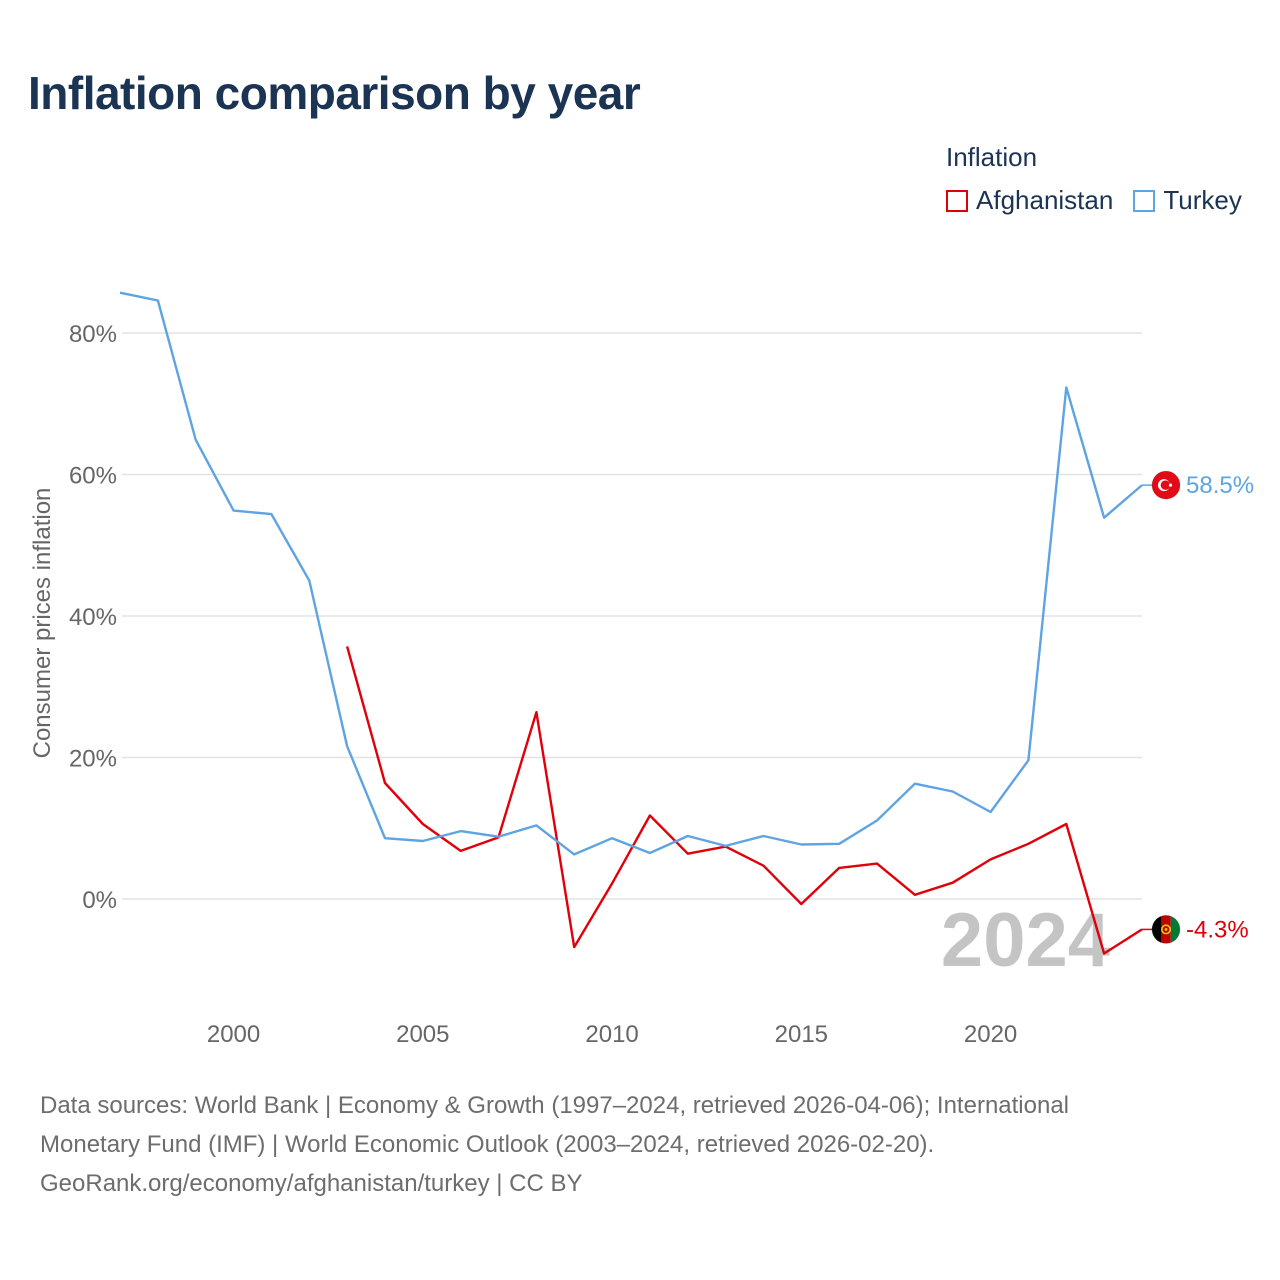  Describe the element at coordinates (1202, 200) in the screenshot. I see `legend-label-turkey: Turkey` at that location.